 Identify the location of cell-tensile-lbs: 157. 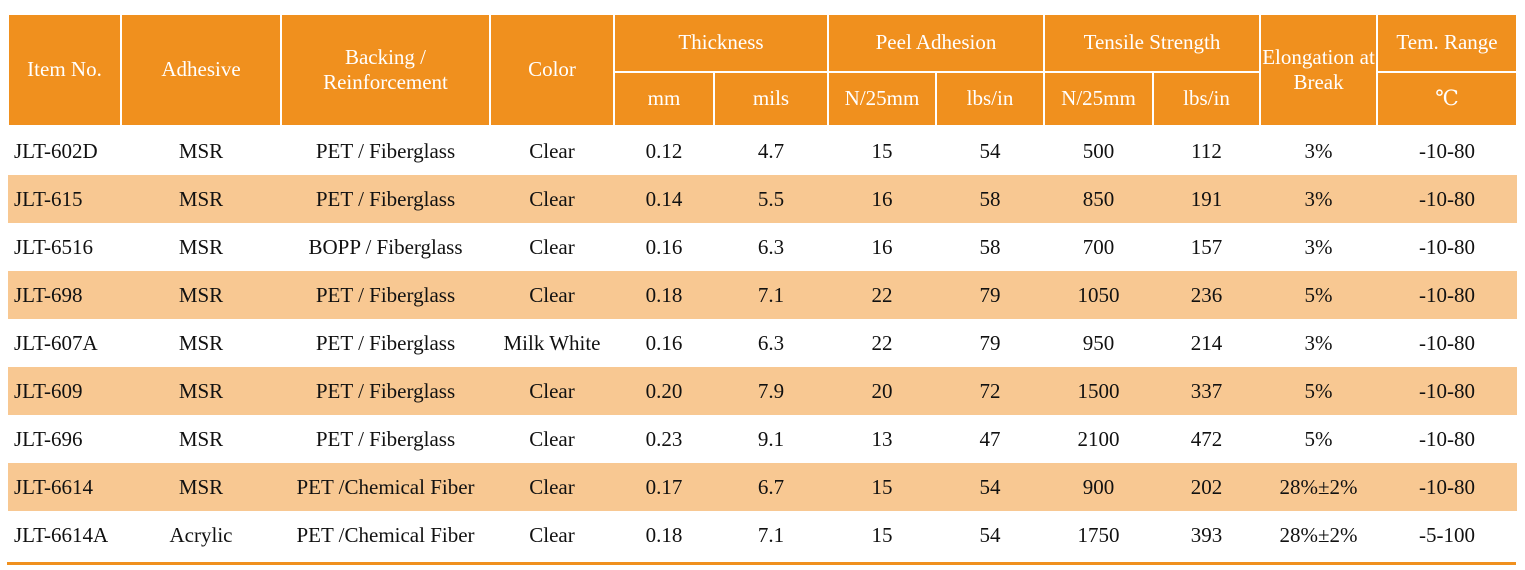
(1206, 246).